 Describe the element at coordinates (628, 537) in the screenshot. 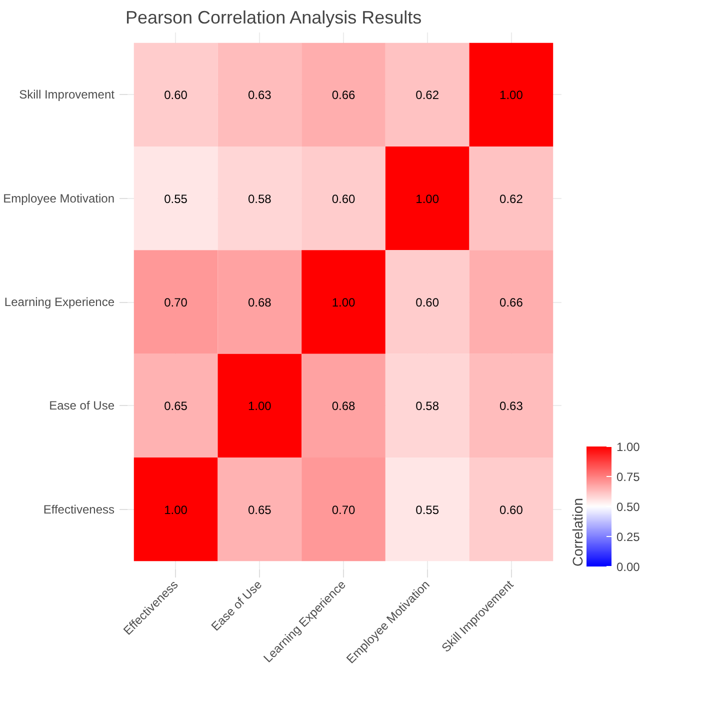

I see `color-bar-label: 0.25` at that location.